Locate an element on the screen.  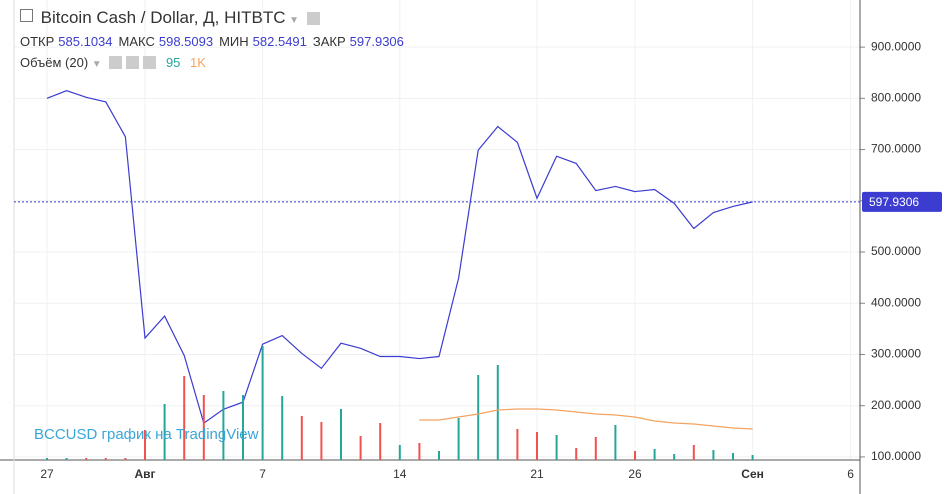
chart-title: Bitcoin Cash / Dollar, Д, HITBTC is located at coordinates (163, 17).